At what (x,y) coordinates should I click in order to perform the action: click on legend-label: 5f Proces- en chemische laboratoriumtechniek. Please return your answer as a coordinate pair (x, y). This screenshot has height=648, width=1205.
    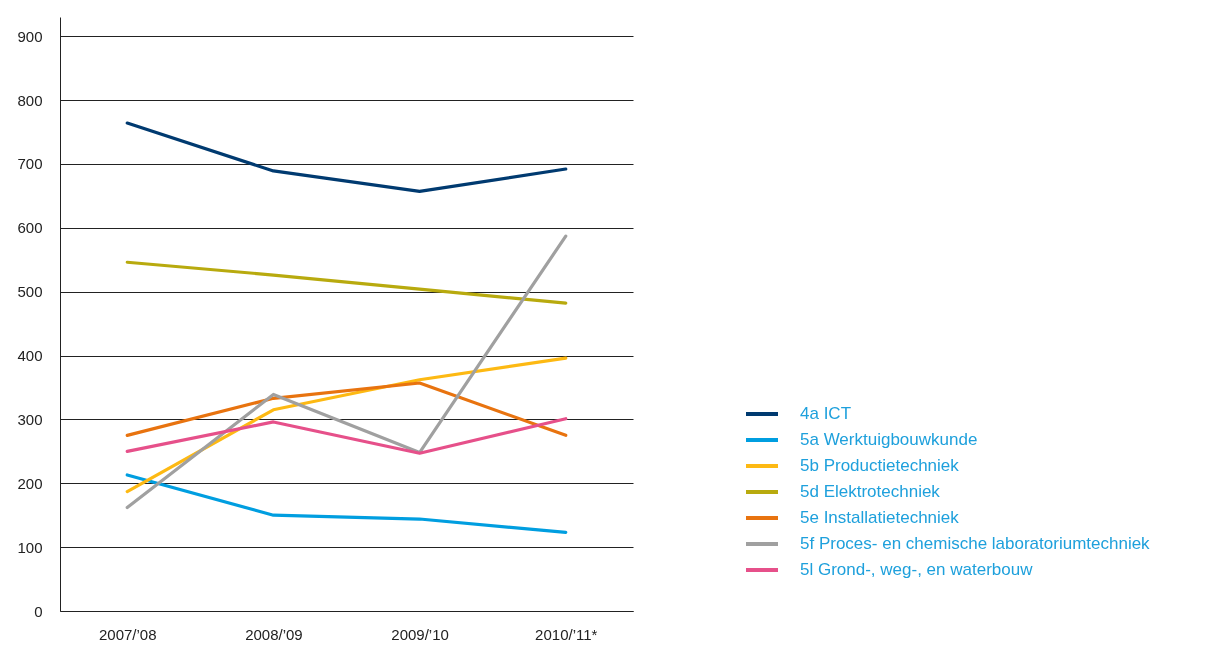
    Looking at the image, I should click on (975, 543).